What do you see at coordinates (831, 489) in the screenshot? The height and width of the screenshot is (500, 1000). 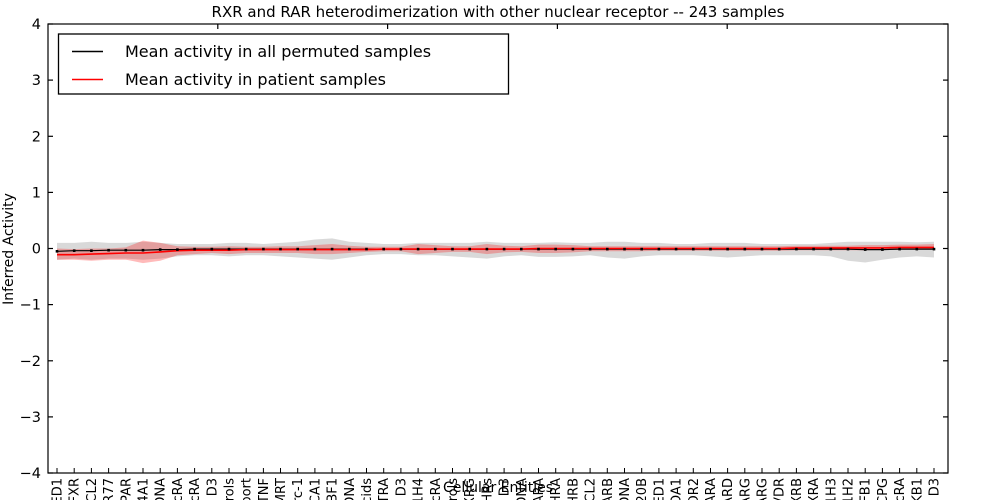 I see `x-tick-label: NR1H3` at bounding box center [831, 489].